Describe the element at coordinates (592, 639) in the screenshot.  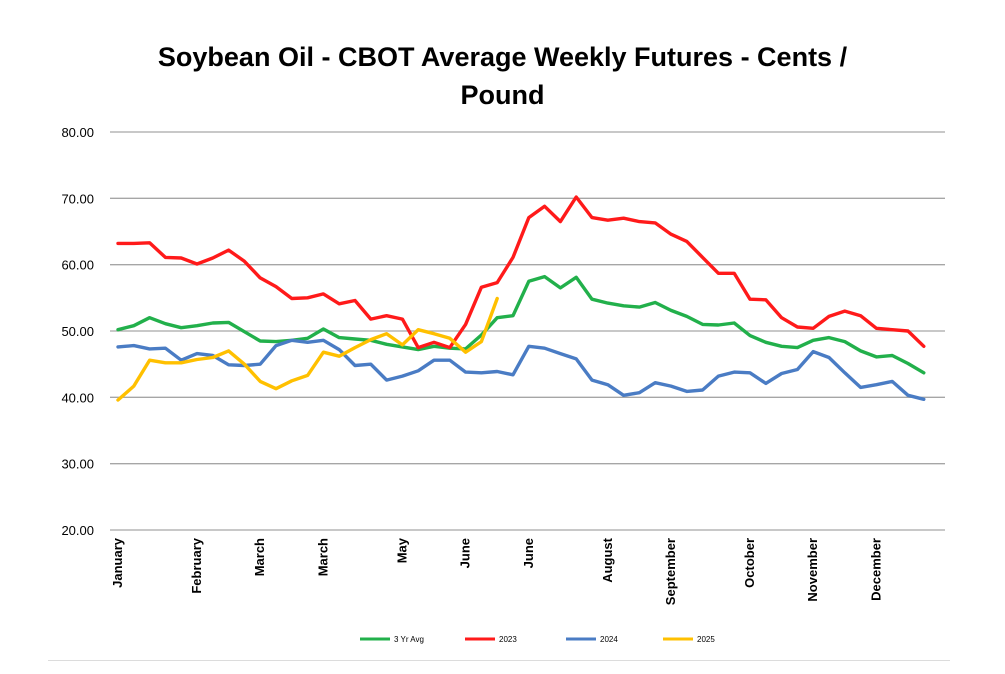
I see `legend-item: 2024` at that location.